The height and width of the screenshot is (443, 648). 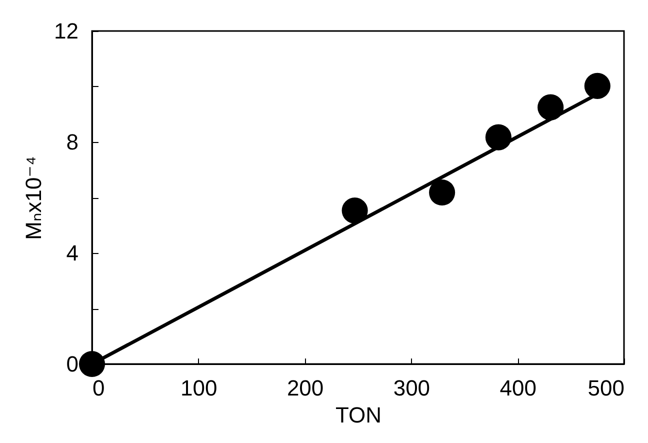 I want to click on x-tick-label: 100, so click(x=199, y=388).